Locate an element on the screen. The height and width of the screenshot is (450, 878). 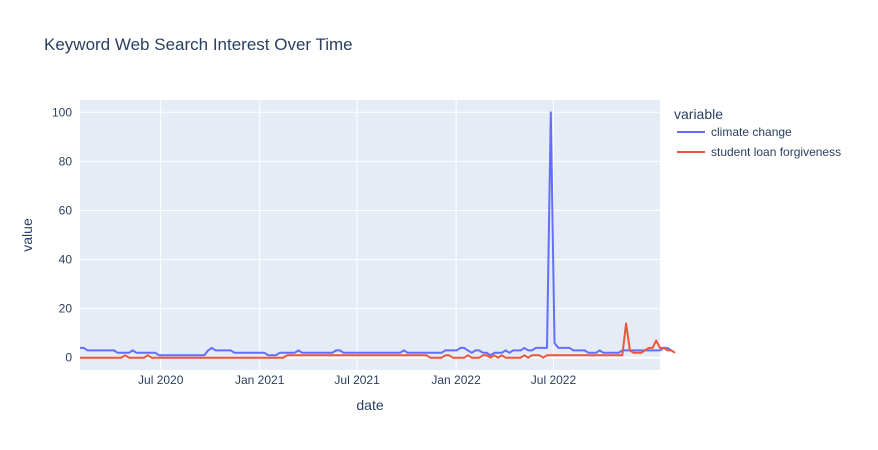
series-line-student-loan-forgiveness is located at coordinates (378, 340).